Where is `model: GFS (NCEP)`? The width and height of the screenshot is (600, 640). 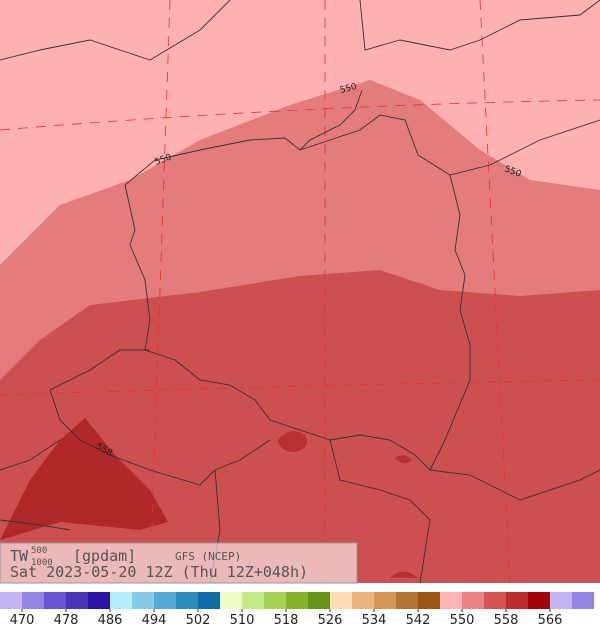
model: GFS (NCEP) is located at coordinates (208, 556).